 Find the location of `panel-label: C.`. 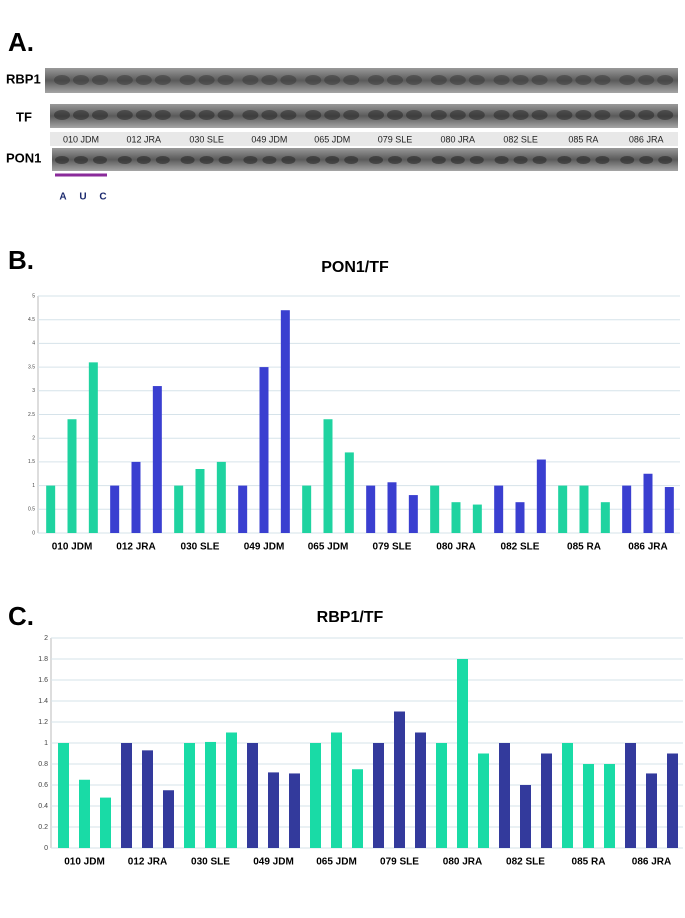

panel-label: C. is located at coordinates (21, 616).